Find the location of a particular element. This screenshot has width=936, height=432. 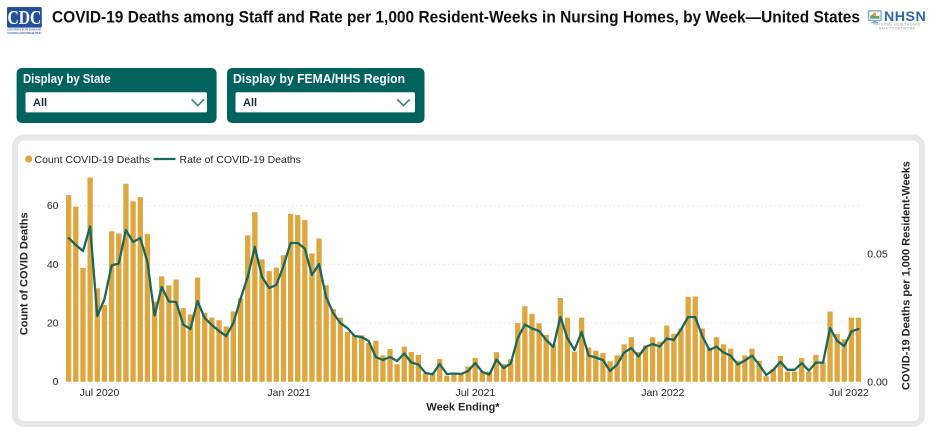

svg-text: Jul 2020 is located at coordinates (100, 393).